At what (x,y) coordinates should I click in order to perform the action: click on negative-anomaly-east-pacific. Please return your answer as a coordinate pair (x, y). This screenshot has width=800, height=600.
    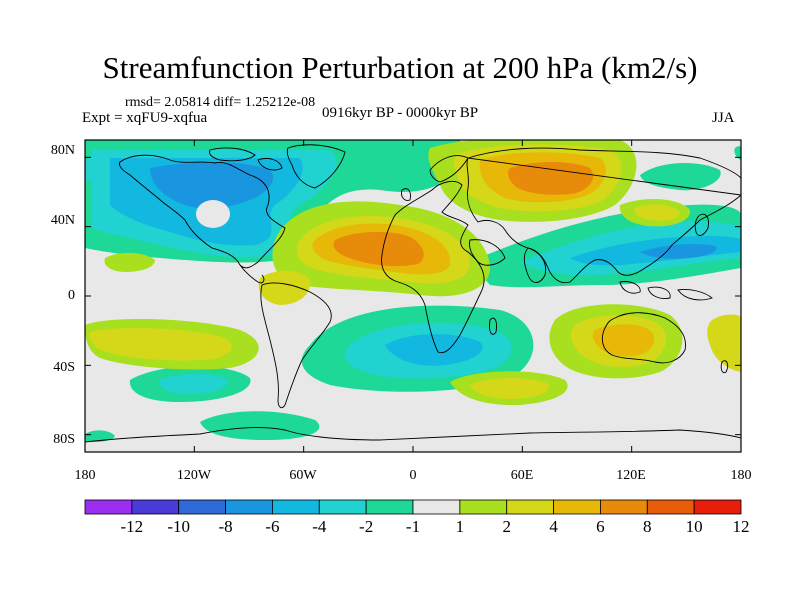
    Looking at the image, I should click on (129, 262).